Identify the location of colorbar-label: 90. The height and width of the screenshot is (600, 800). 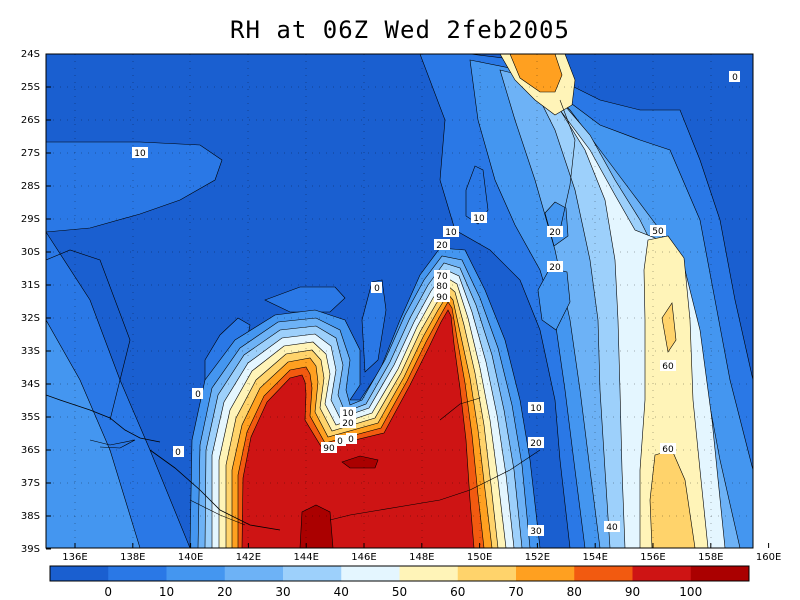
(632, 592).